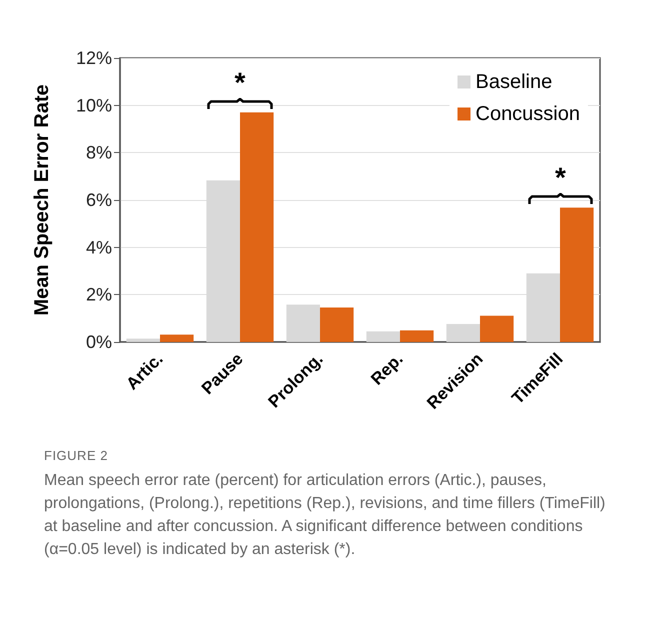 This screenshot has width=648, height=619. What do you see at coordinates (42, 200) in the screenshot?
I see `y-axis-title: Mean Speech Error Rate` at bounding box center [42, 200].